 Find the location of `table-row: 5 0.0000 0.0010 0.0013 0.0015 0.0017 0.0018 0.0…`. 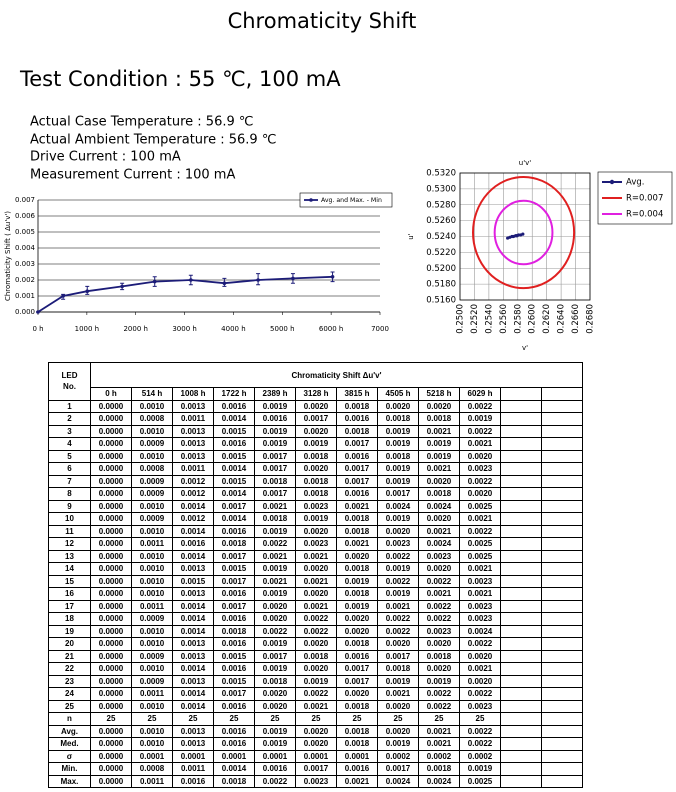

table-row: 5 0.0000 0.0010 0.0013 0.0015 0.0017 0.0018 0.0… is located at coordinates (315, 456).